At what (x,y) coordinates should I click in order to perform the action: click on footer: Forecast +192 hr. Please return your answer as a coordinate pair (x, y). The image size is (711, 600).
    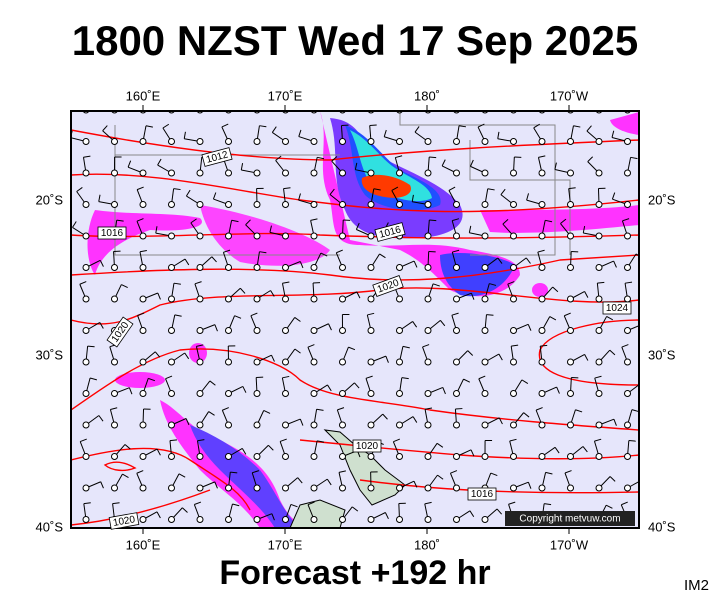
    Looking at the image, I should click on (354, 573).